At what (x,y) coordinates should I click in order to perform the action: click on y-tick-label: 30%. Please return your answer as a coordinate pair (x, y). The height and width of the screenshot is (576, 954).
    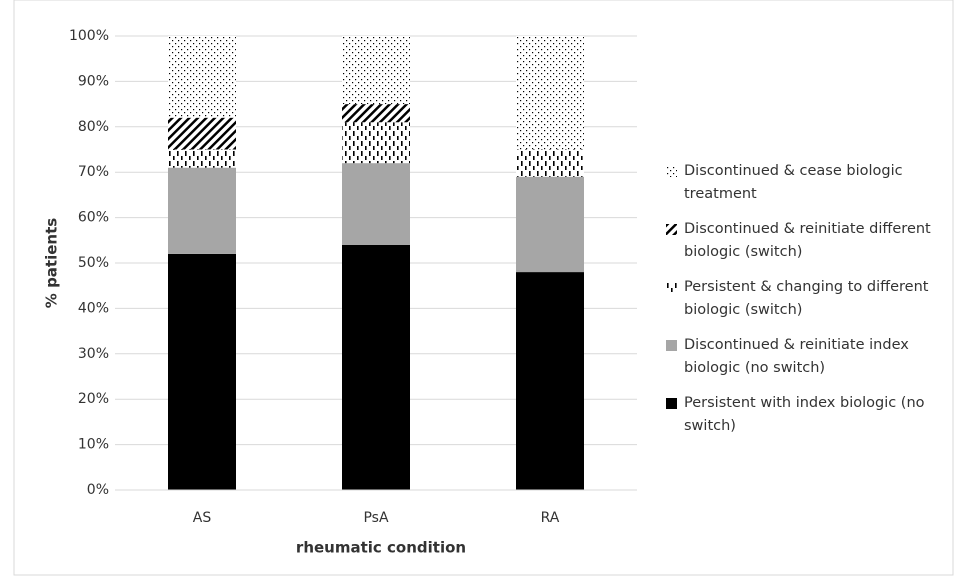
    Looking at the image, I should click on (93, 354).